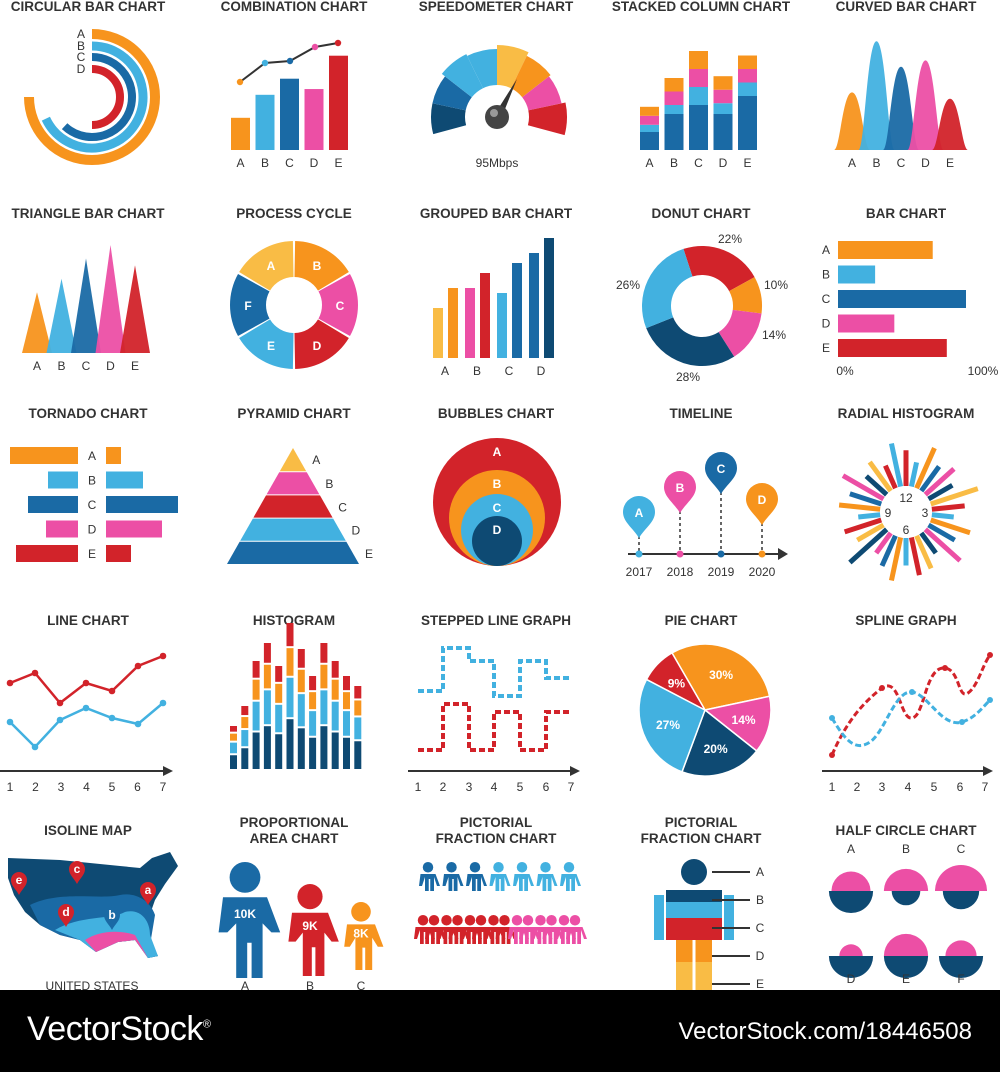 The image size is (1000, 1072). I want to click on x-tick-label: 3, so click(469, 787).